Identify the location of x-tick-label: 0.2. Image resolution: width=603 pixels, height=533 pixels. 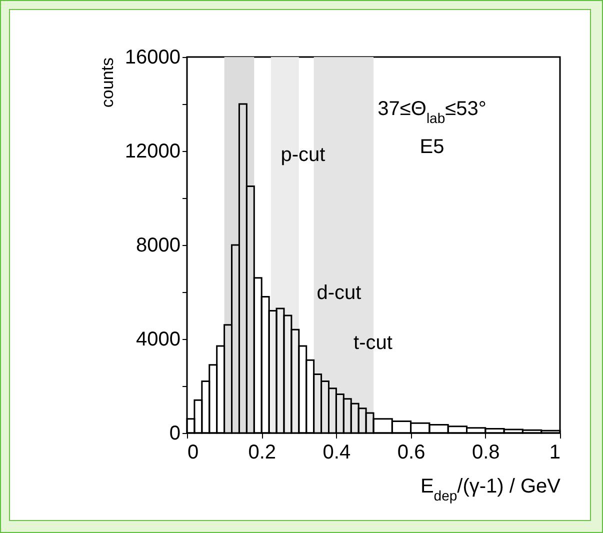
(262, 453).